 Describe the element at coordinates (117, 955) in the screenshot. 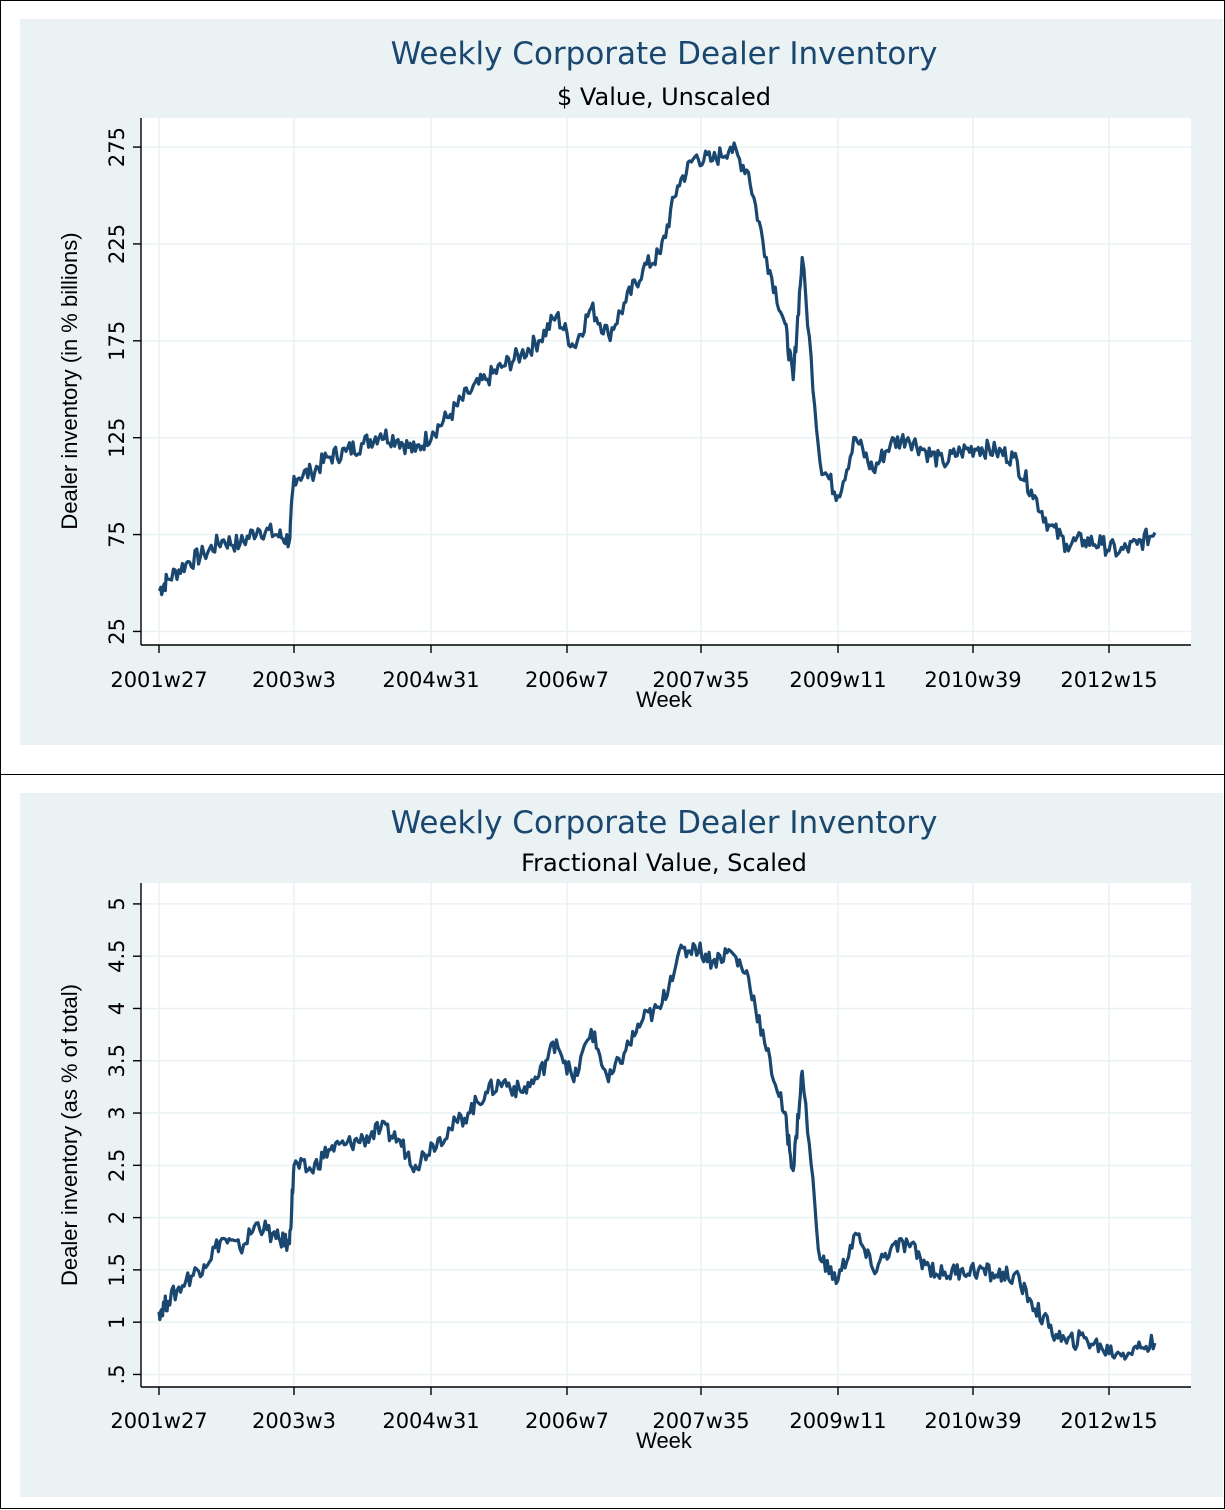

I see `y-tick-label: 4.5` at that location.